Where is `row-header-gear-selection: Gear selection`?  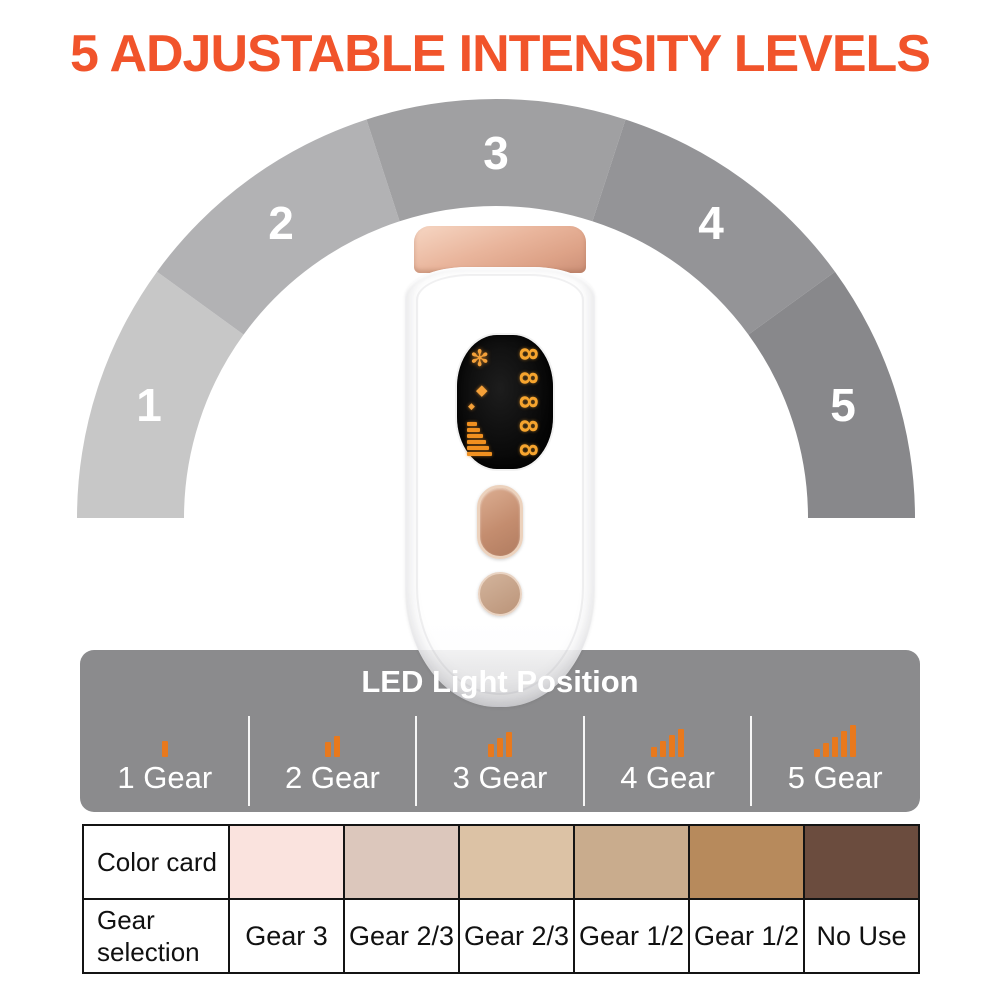
row-header-gear-selection: Gear selection is located at coordinates (156, 936).